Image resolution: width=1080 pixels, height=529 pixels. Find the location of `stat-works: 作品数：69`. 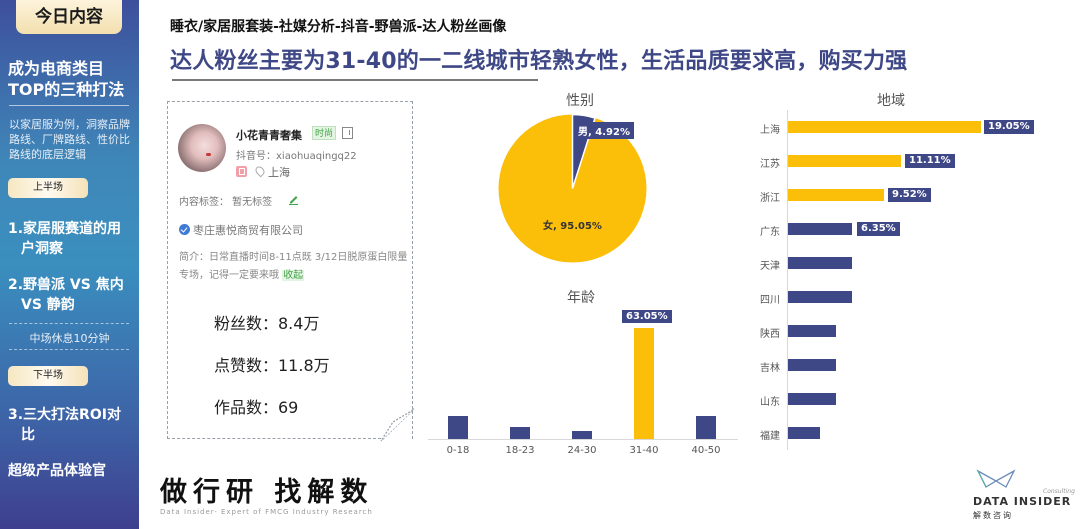

stat-works: 作品数：69 is located at coordinates (256, 407).